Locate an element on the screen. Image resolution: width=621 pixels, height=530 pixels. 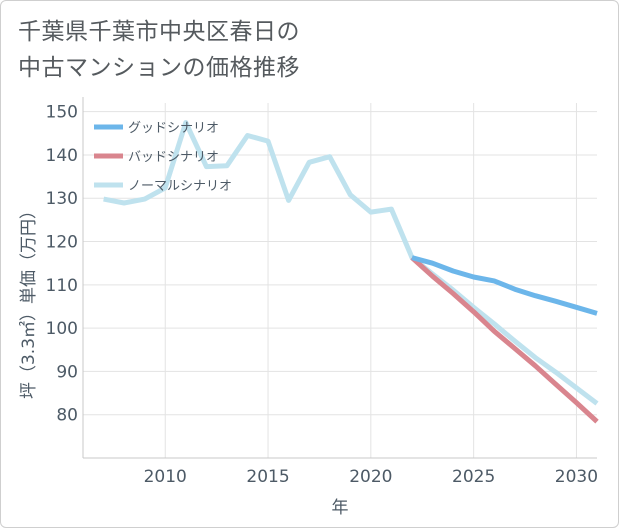
y-tick-label-150: 150 is located at coordinates (62, 113).